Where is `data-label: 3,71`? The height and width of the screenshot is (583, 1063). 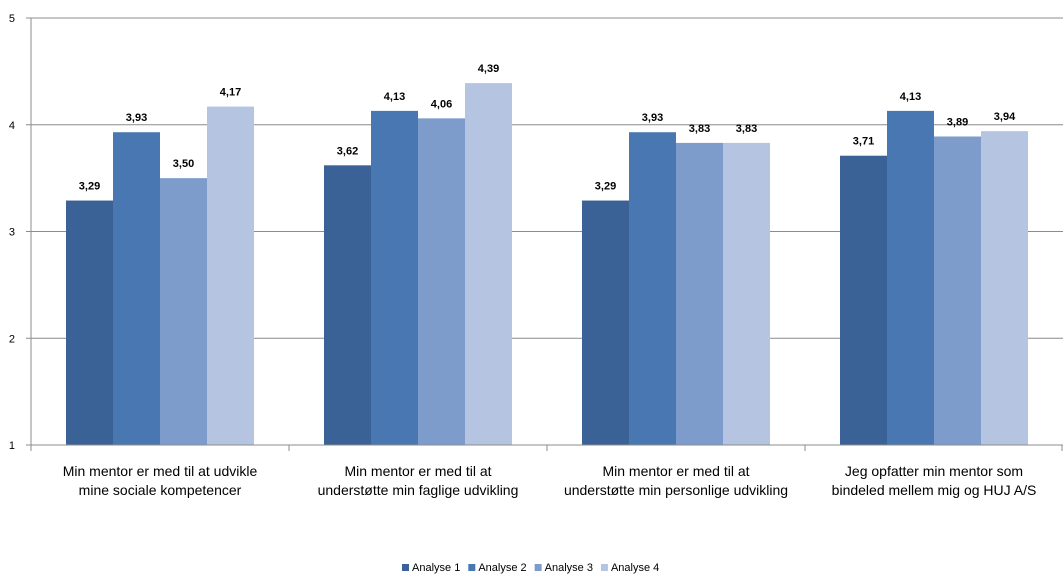 data-label: 3,71 is located at coordinates (863, 142).